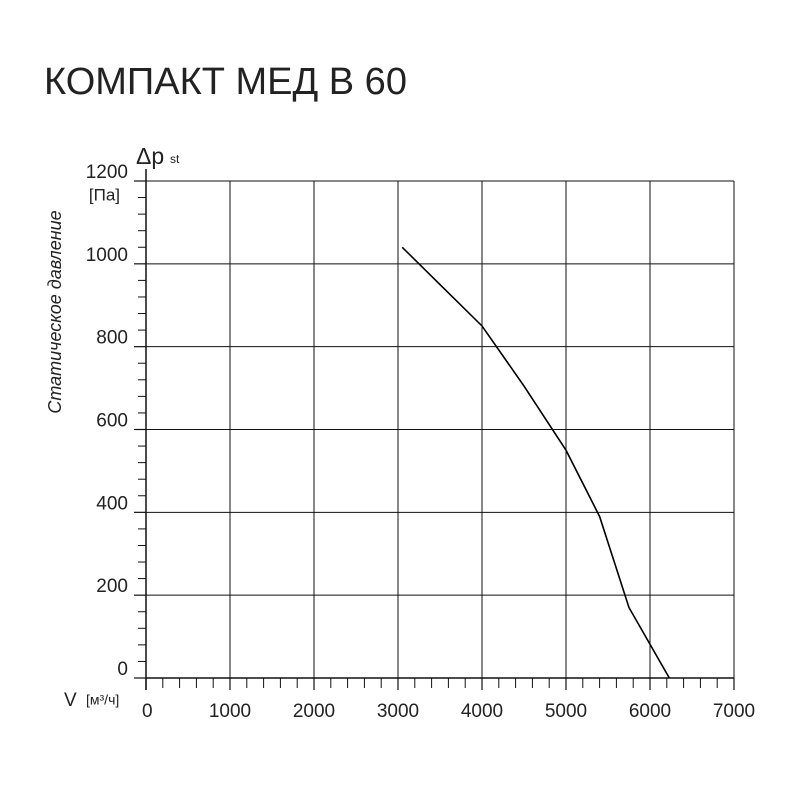  Describe the element at coordinates (112, 421) in the screenshot. I see `y-tick-label: 600` at that location.